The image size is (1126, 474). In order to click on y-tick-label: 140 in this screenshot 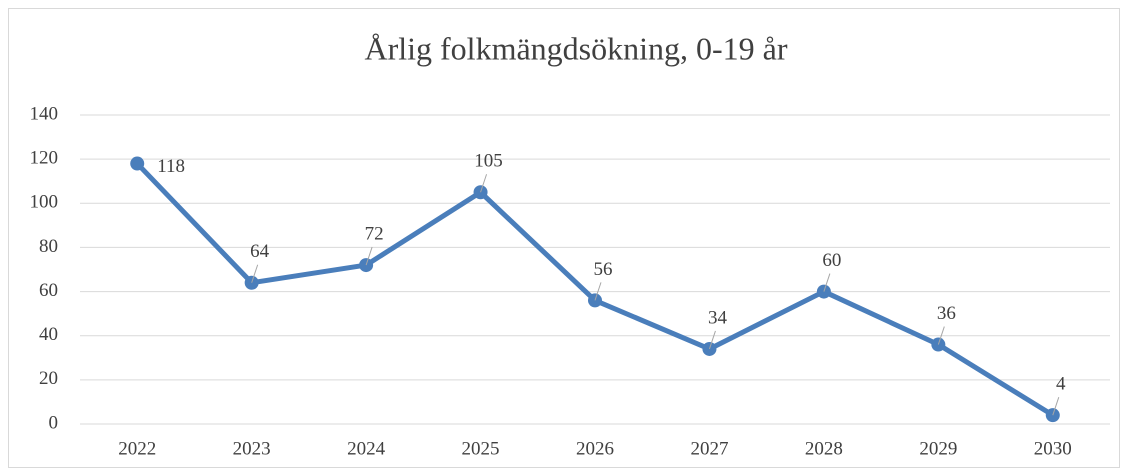, I will do `click(44, 113)`.